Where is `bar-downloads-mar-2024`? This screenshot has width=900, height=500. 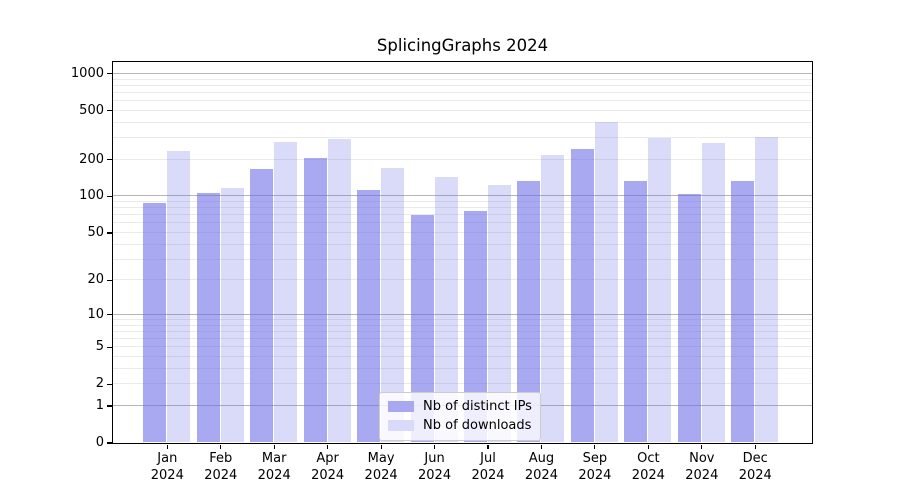 bar-downloads-mar-2024 is located at coordinates (286, 292).